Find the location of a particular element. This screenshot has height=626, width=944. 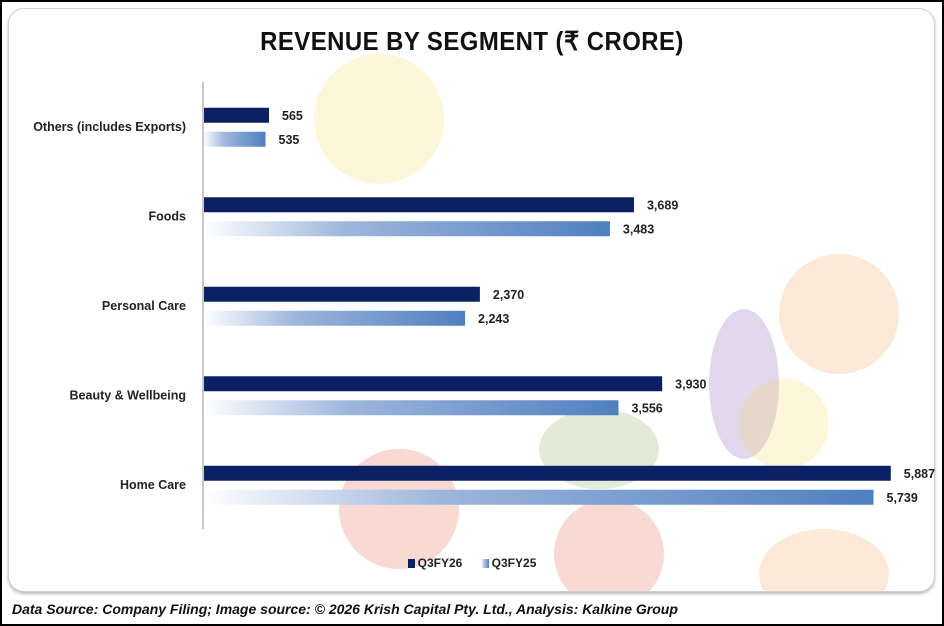

category-label: Home Care is located at coordinates (153, 485).